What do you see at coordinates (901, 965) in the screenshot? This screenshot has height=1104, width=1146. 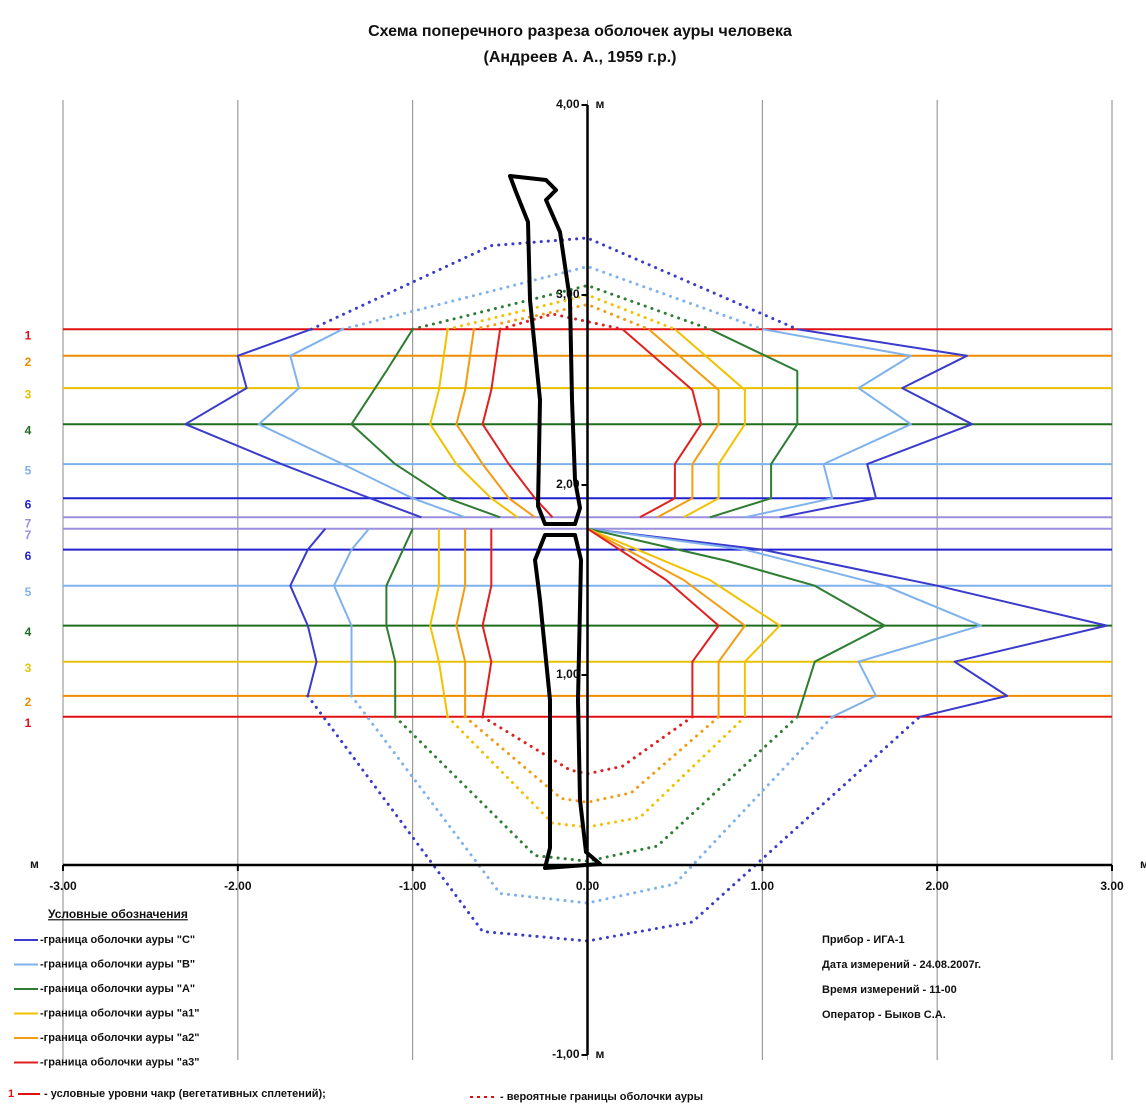 I see `info-line: Дата измерений - 24.08.2007г.` at bounding box center [901, 965].